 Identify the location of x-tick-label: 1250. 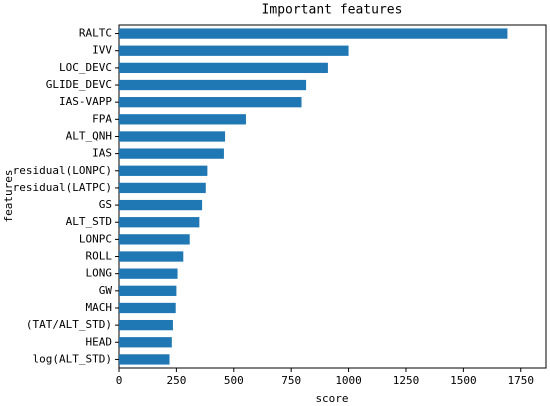
(406, 380).